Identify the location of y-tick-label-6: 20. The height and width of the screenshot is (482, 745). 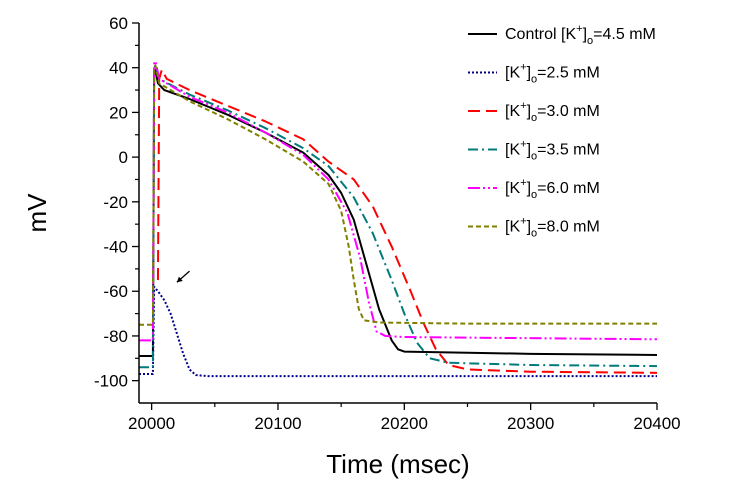
(118, 112).